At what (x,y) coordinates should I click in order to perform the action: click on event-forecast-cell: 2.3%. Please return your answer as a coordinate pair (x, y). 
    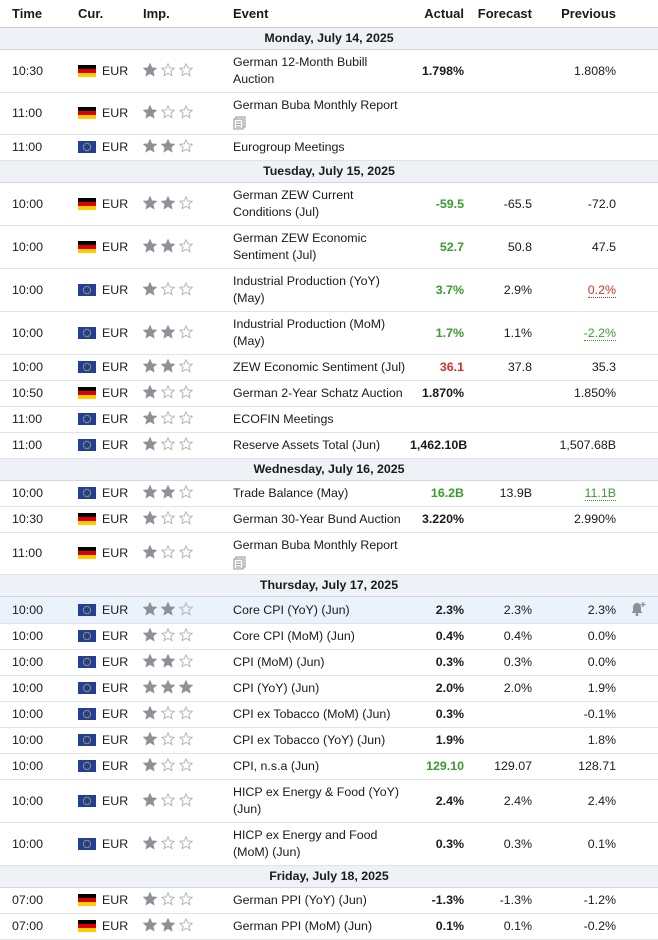
    Looking at the image, I should click on (504, 610).